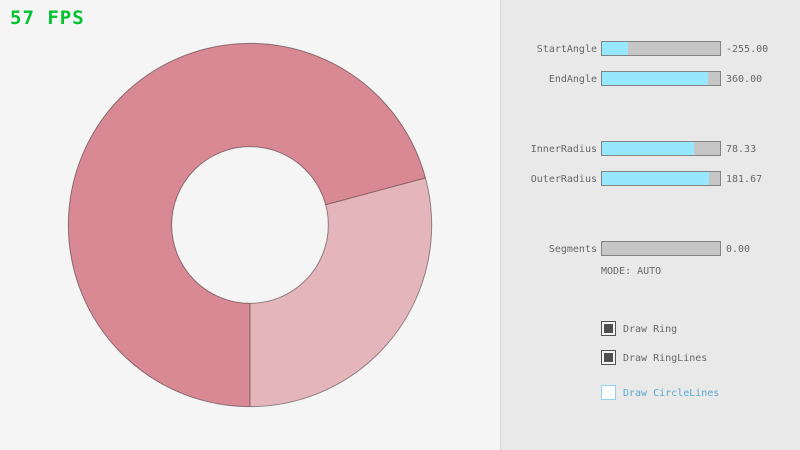 This screenshot has height=450, width=800. I want to click on segments-slider, so click(661, 248).